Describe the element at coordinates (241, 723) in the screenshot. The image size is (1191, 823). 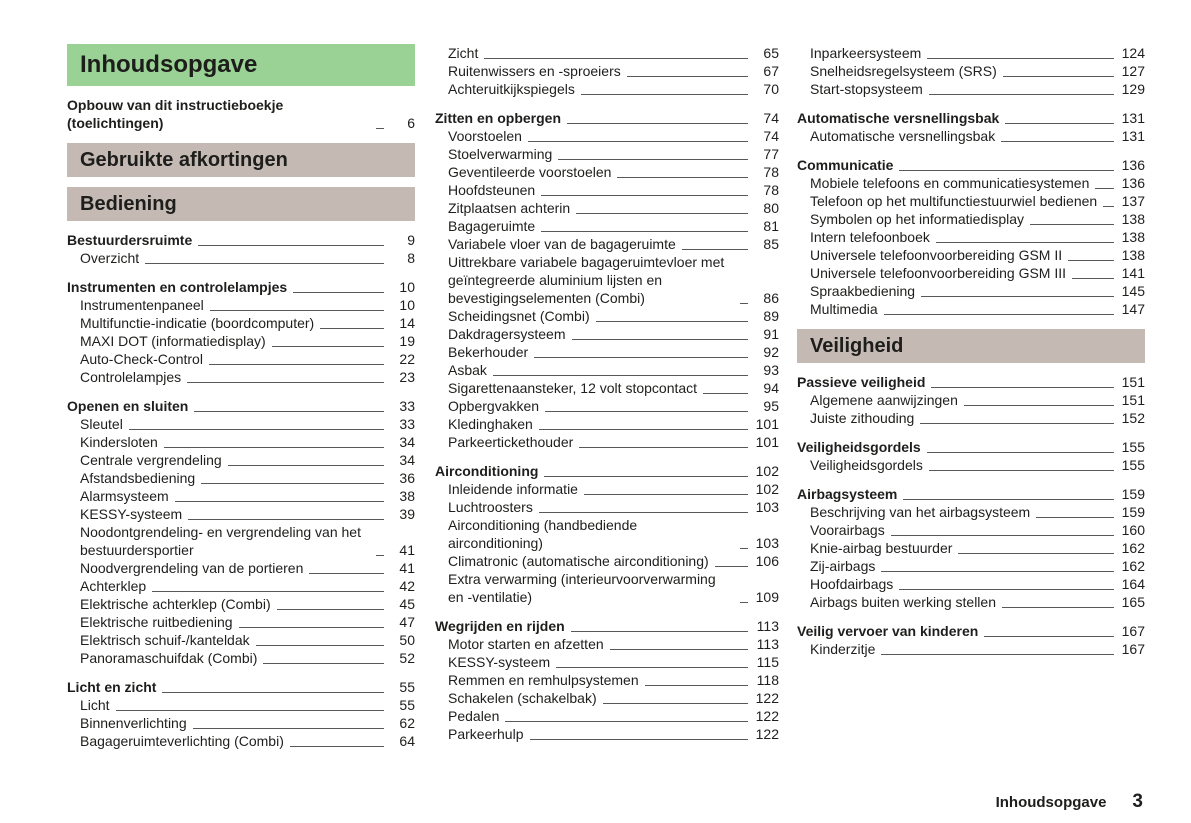
I see `toc-entry: Binnenverlichting 62` at that location.